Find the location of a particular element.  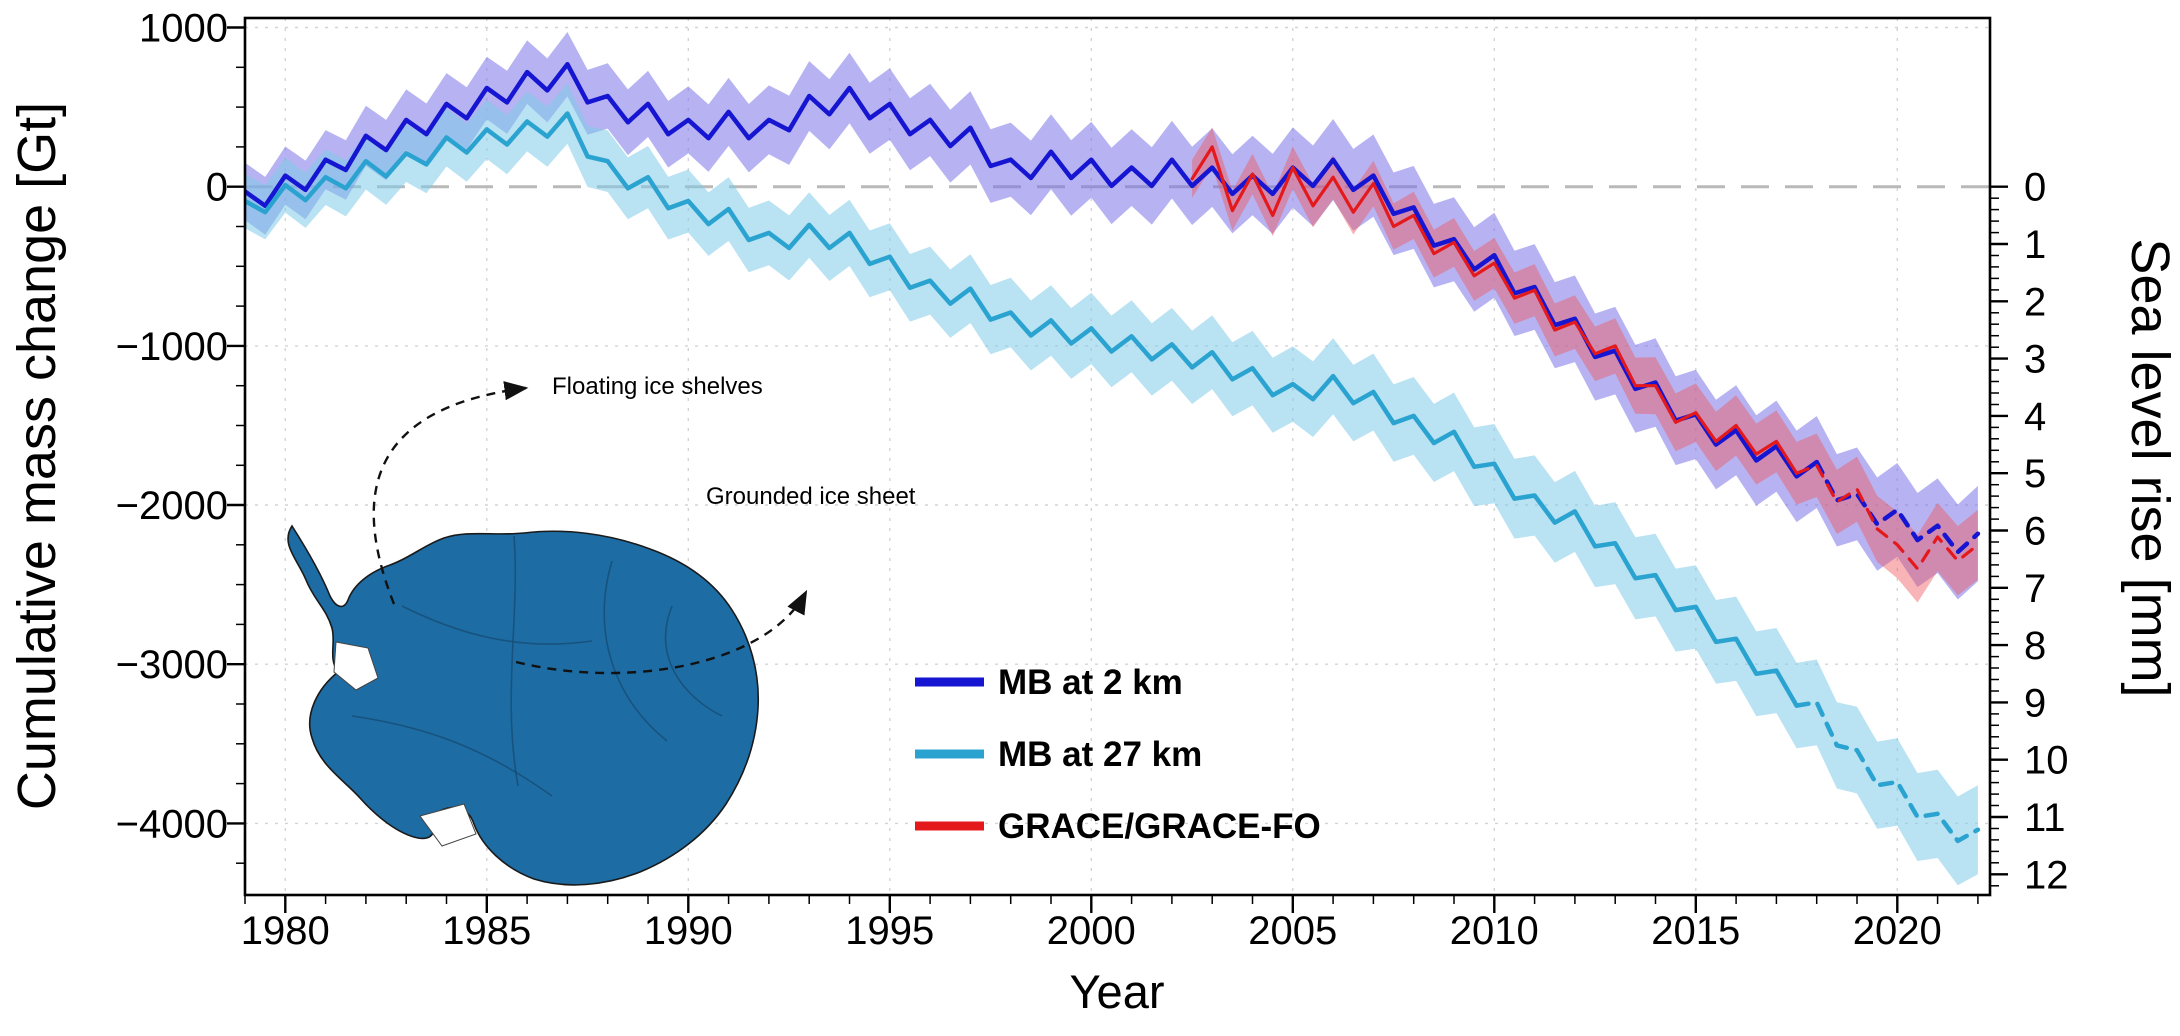

y-right-tick-label: 2 is located at coordinates (2035, 302).